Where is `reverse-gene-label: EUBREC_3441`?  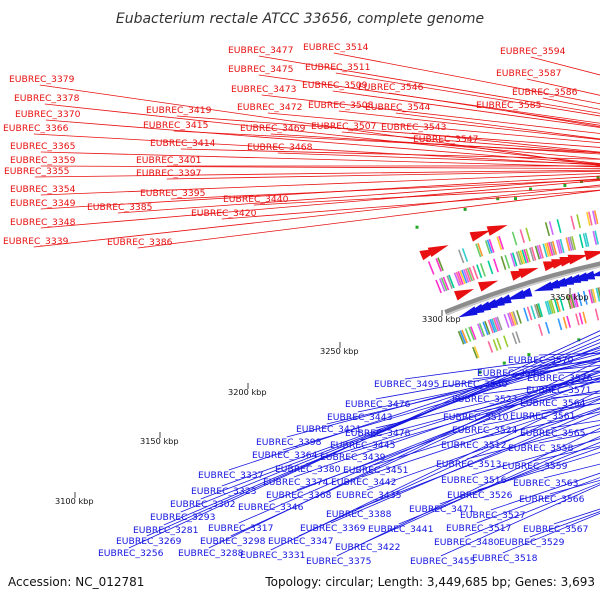
reverse-gene-label: EUBREC_3441 is located at coordinates (400, 529).